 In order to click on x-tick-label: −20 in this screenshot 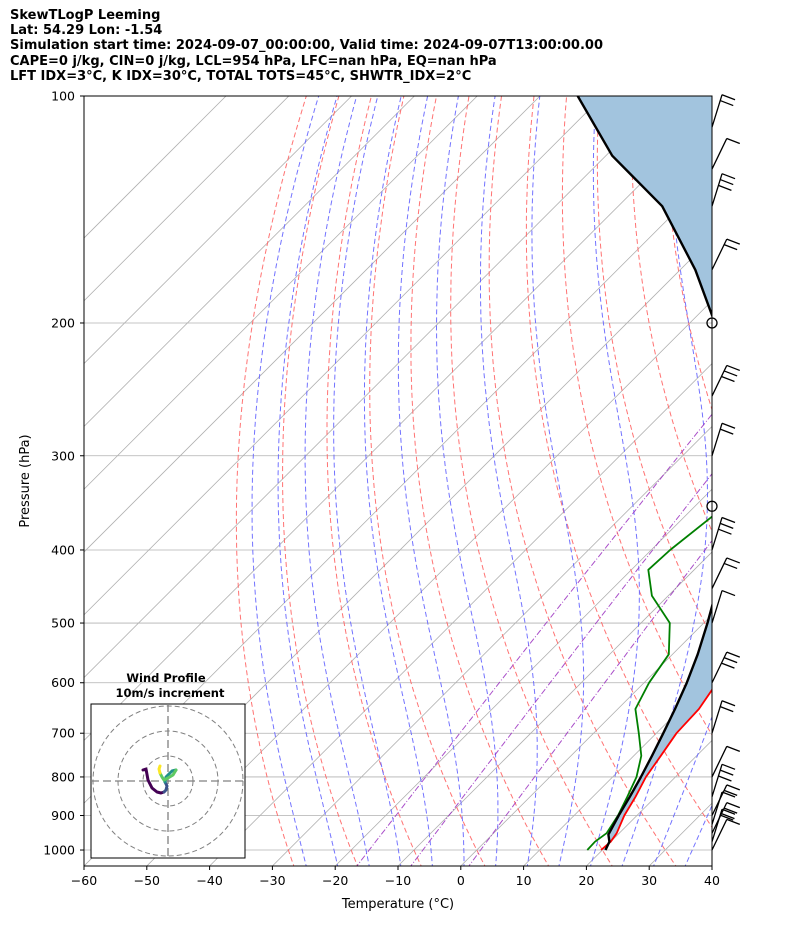, I will do `click(335, 880)`.